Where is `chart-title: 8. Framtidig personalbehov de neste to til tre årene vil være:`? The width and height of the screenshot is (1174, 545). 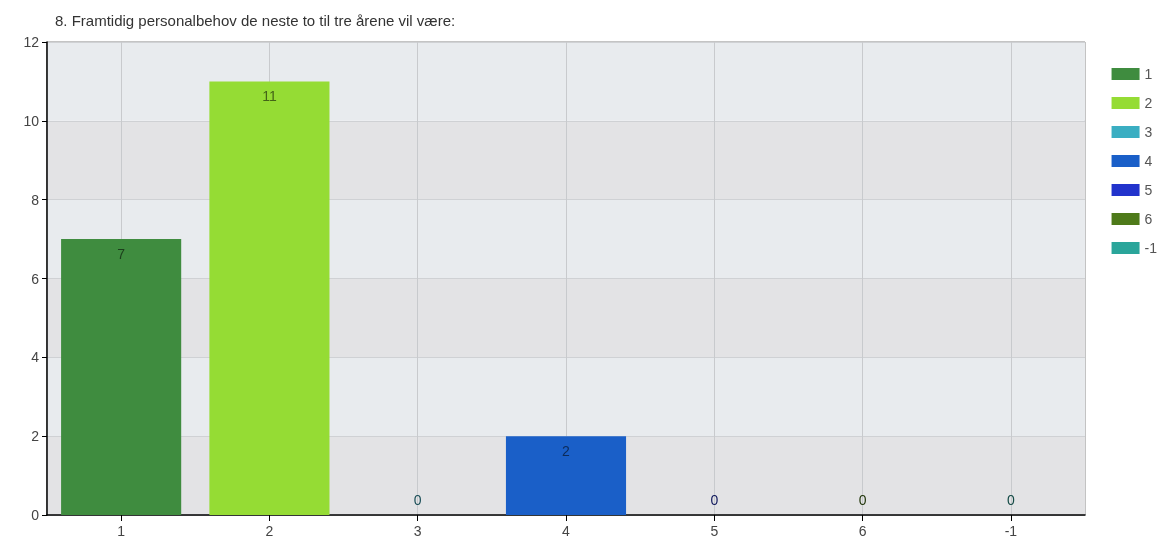 chart-title: 8. Framtidig personalbehov de neste to til tre årene vil være: is located at coordinates (255, 20).